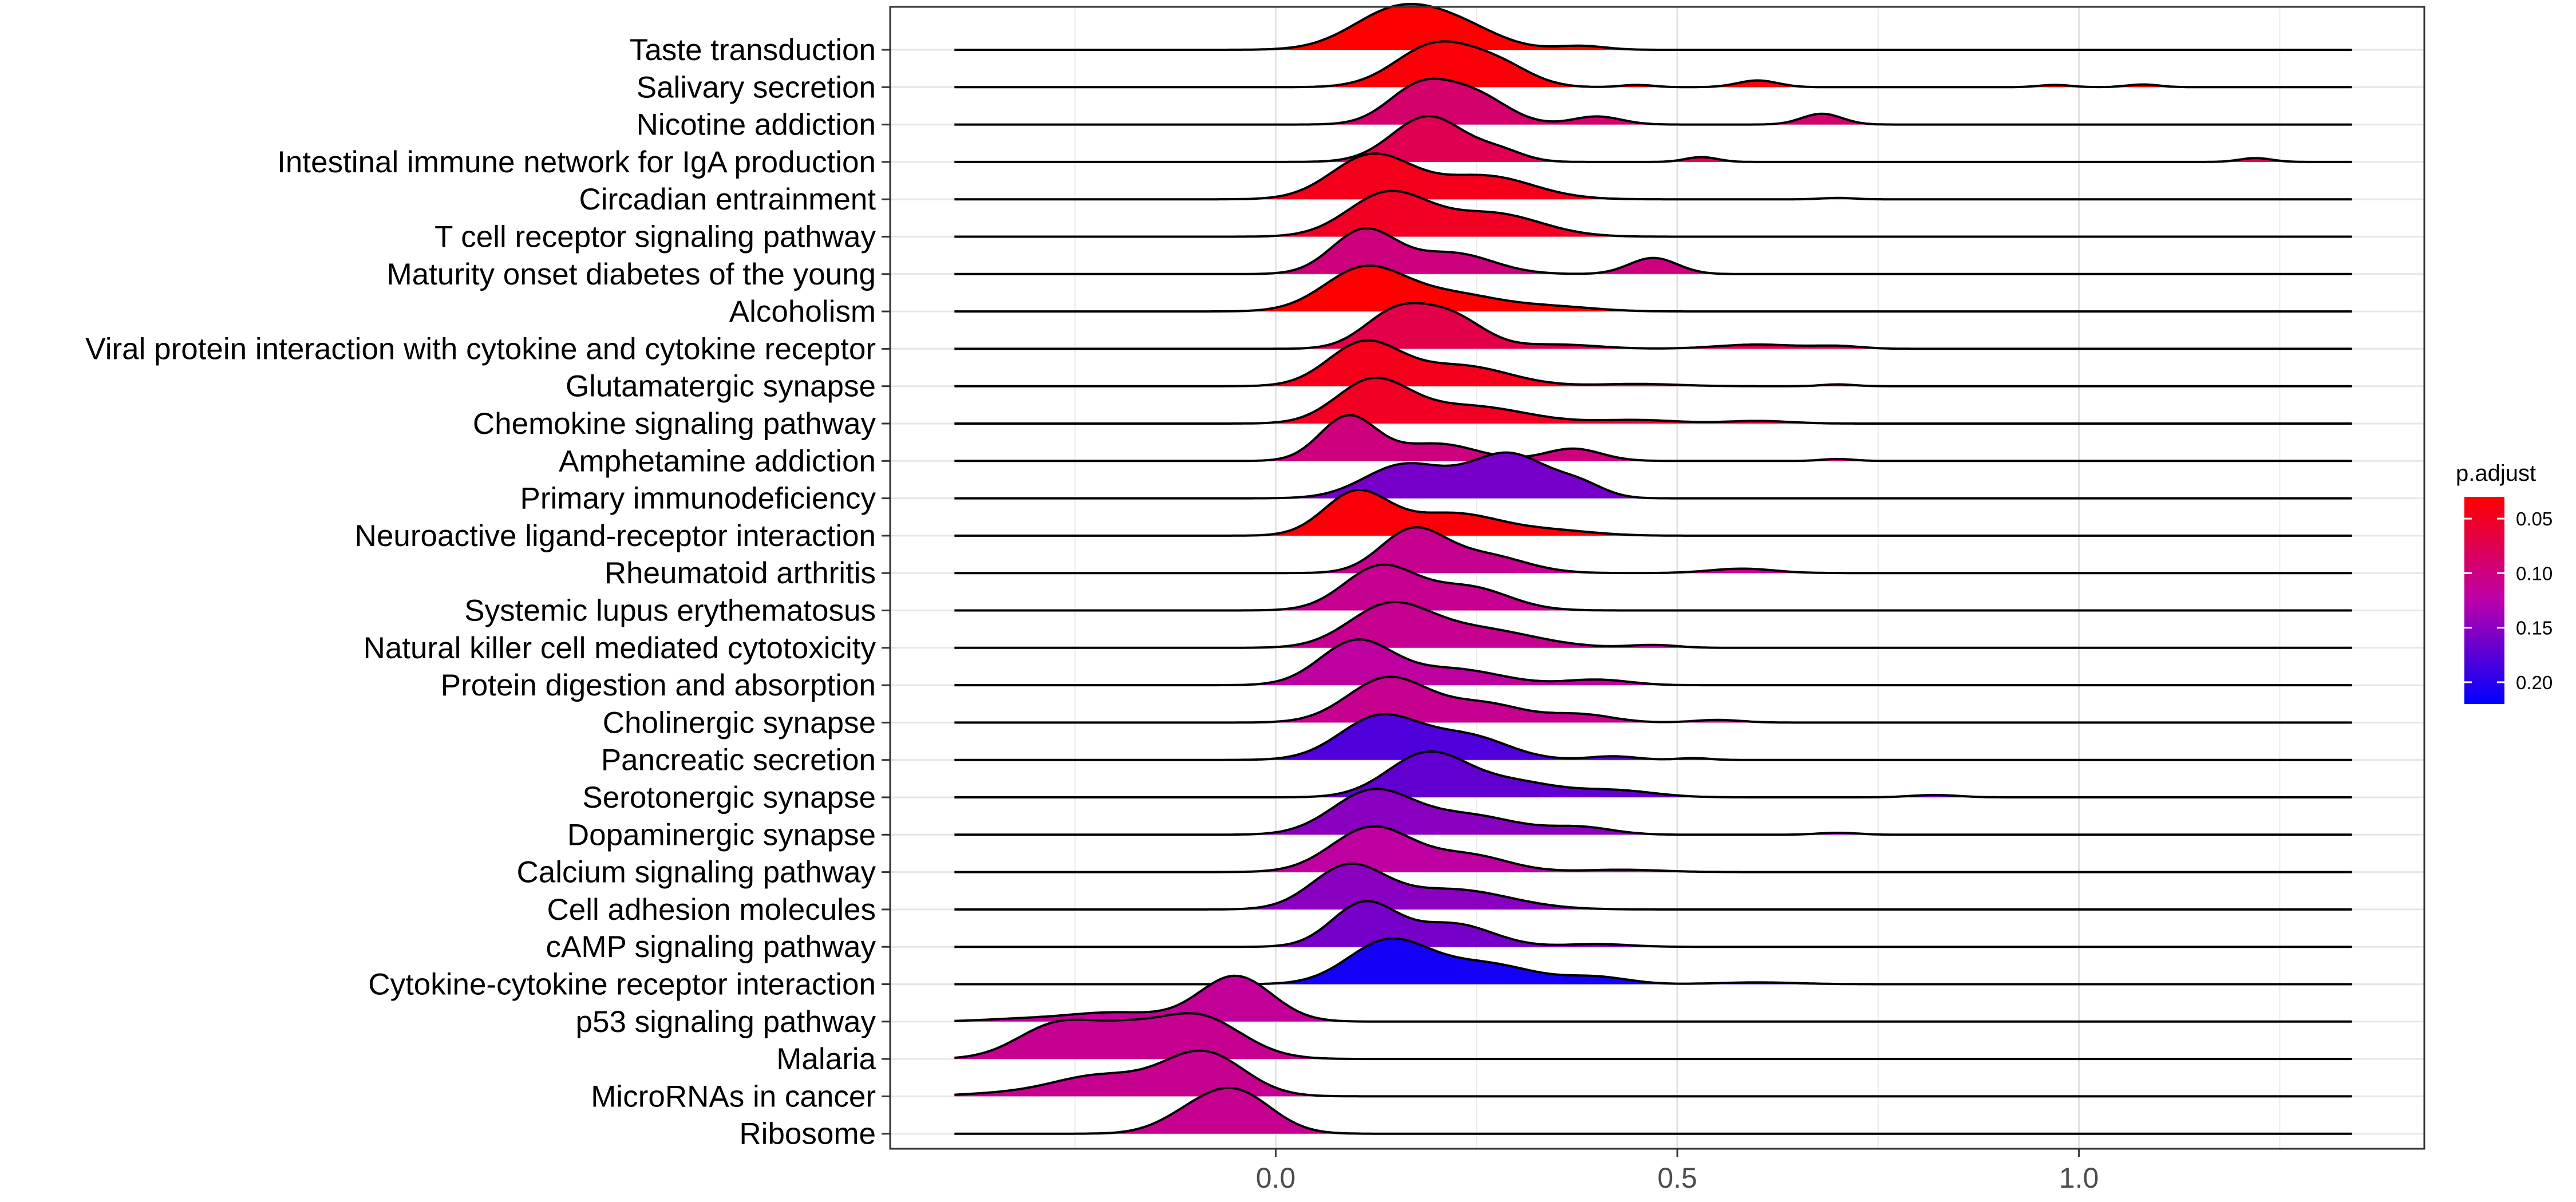 The image size is (2576, 1202). I want to click on y-axis-label: Alcoholism, so click(802, 312).